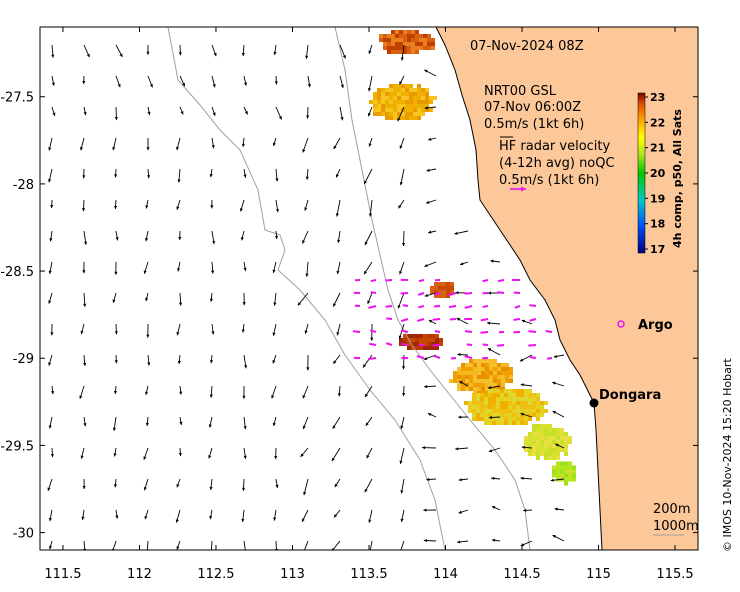 Image resolution: width=740 pixels, height=592 pixels. Describe the element at coordinates (520, 91) in the screenshot. I see `model-title: NRT00 GSL` at that location.